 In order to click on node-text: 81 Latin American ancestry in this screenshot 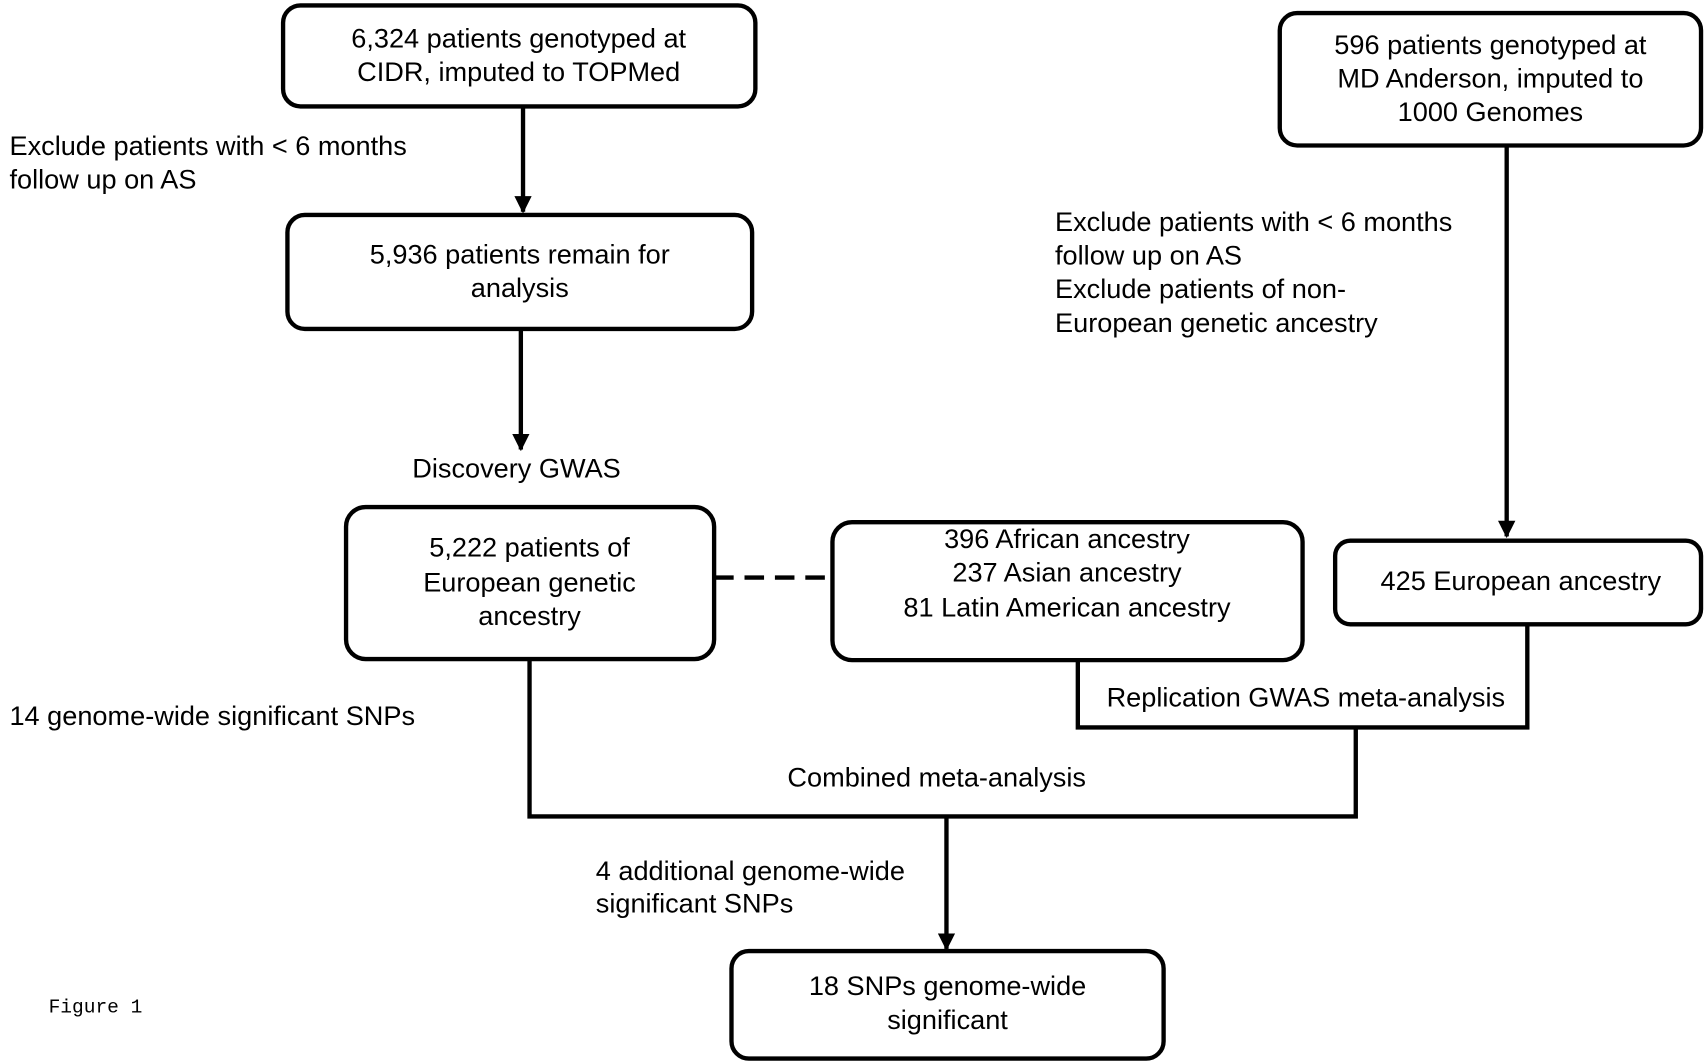, I will do `click(1067, 606)`.